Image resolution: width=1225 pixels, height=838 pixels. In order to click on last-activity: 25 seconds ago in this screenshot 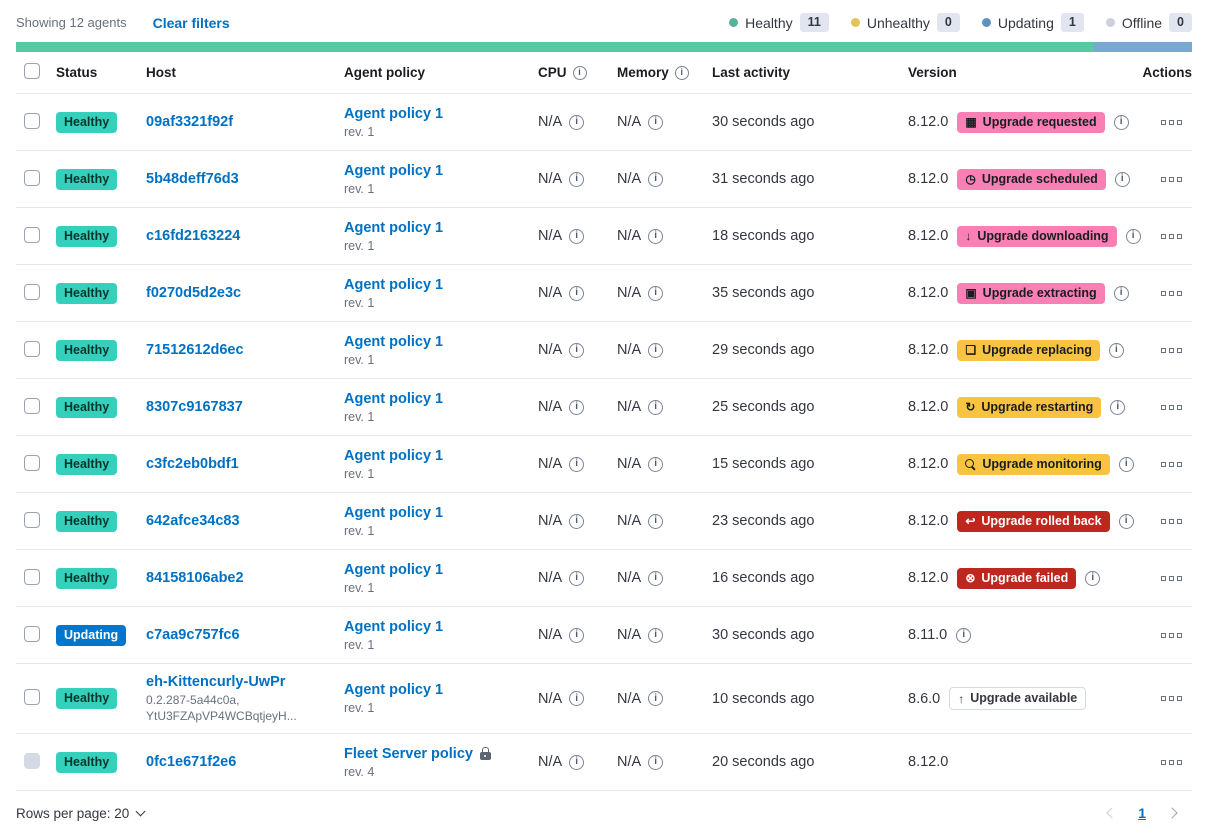, I will do `click(763, 407)`.